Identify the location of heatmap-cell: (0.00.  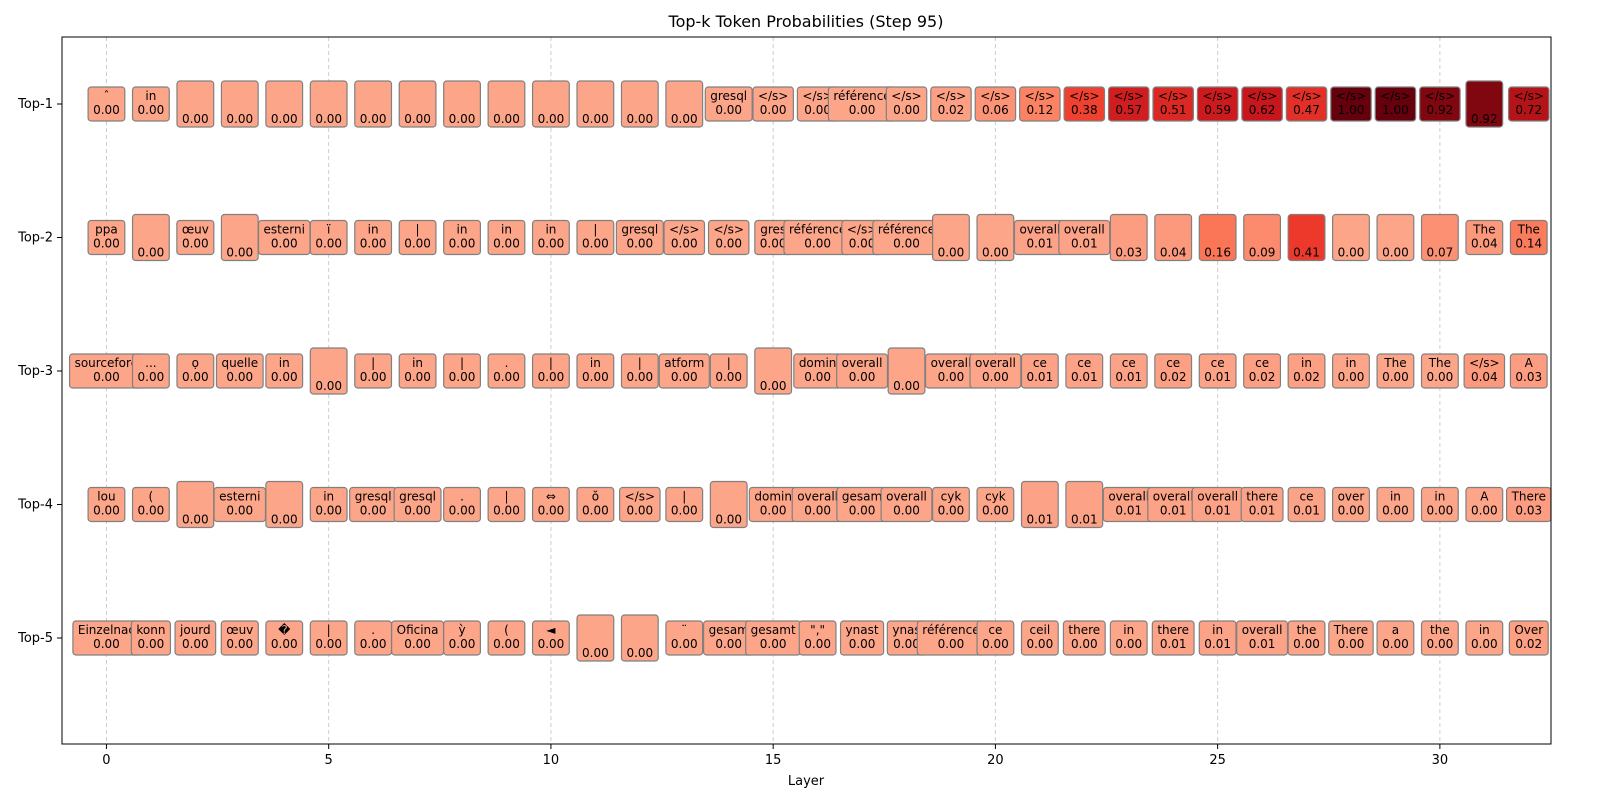
(506, 638).